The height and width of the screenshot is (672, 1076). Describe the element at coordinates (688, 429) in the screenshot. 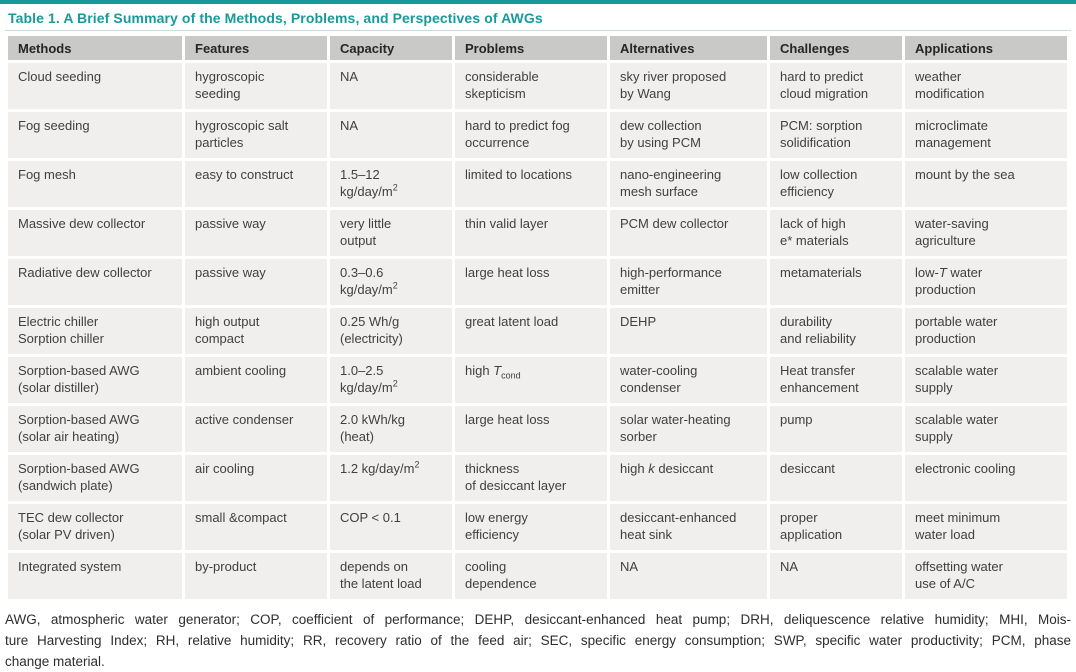

I see `table-cell: solar water-heating sorber` at that location.